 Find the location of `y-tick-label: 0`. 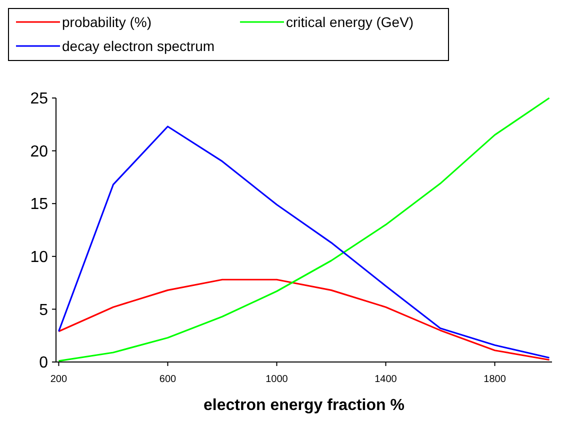

y-tick-label: 0 is located at coordinates (43, 363).